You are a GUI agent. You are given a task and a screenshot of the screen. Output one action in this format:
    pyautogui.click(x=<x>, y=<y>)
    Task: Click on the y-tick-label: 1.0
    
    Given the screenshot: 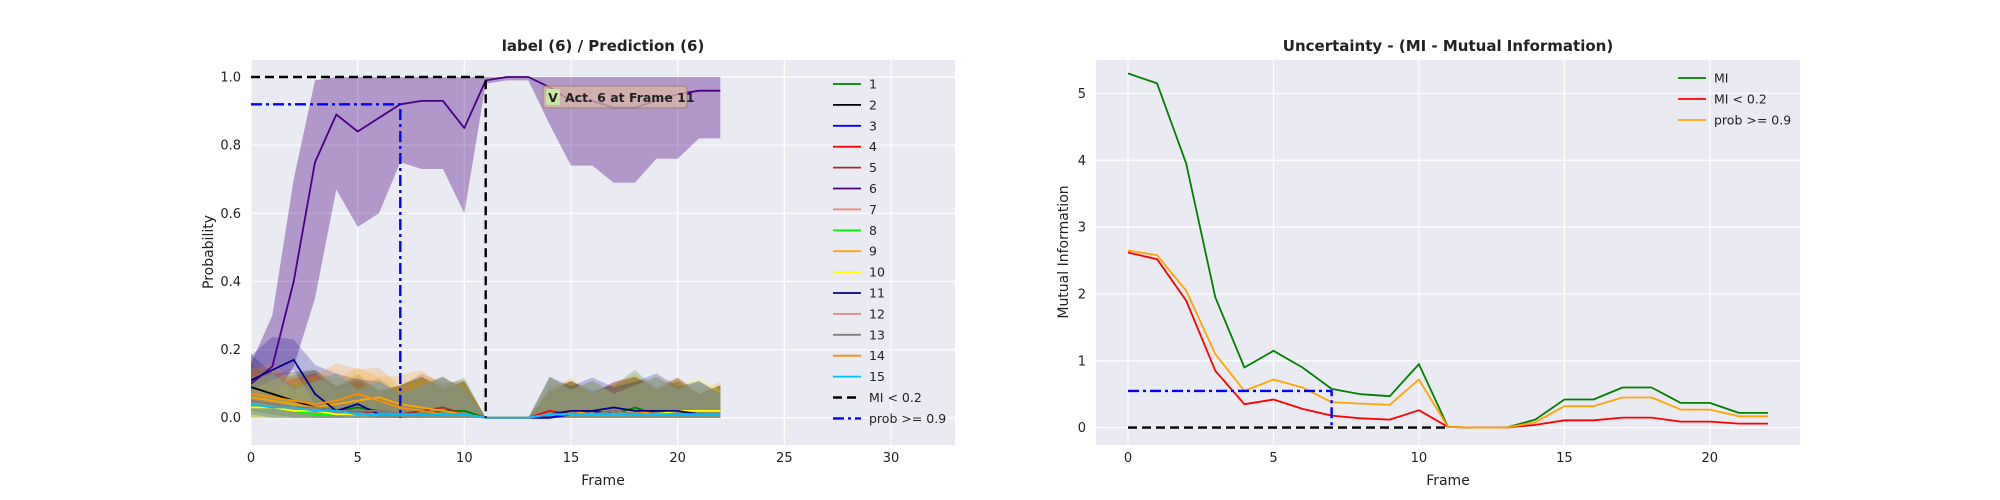 What is the action you would take?
    pyautogui.click(x=230, y=78)
    